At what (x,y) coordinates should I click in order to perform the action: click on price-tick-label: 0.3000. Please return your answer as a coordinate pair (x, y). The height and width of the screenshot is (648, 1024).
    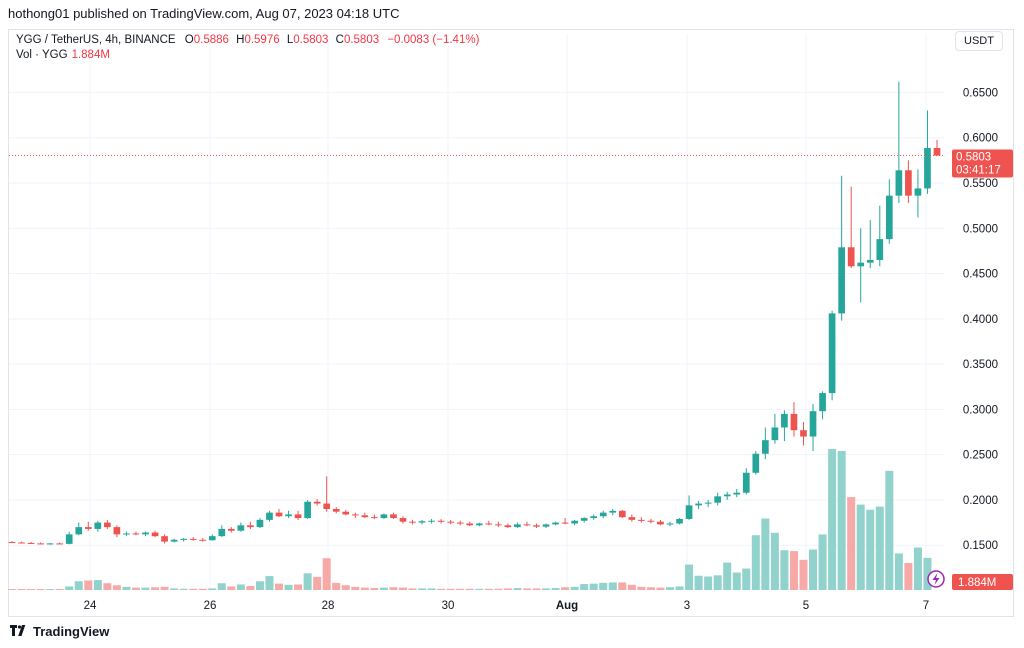
    Looking at the image, I should click on (980, 410).